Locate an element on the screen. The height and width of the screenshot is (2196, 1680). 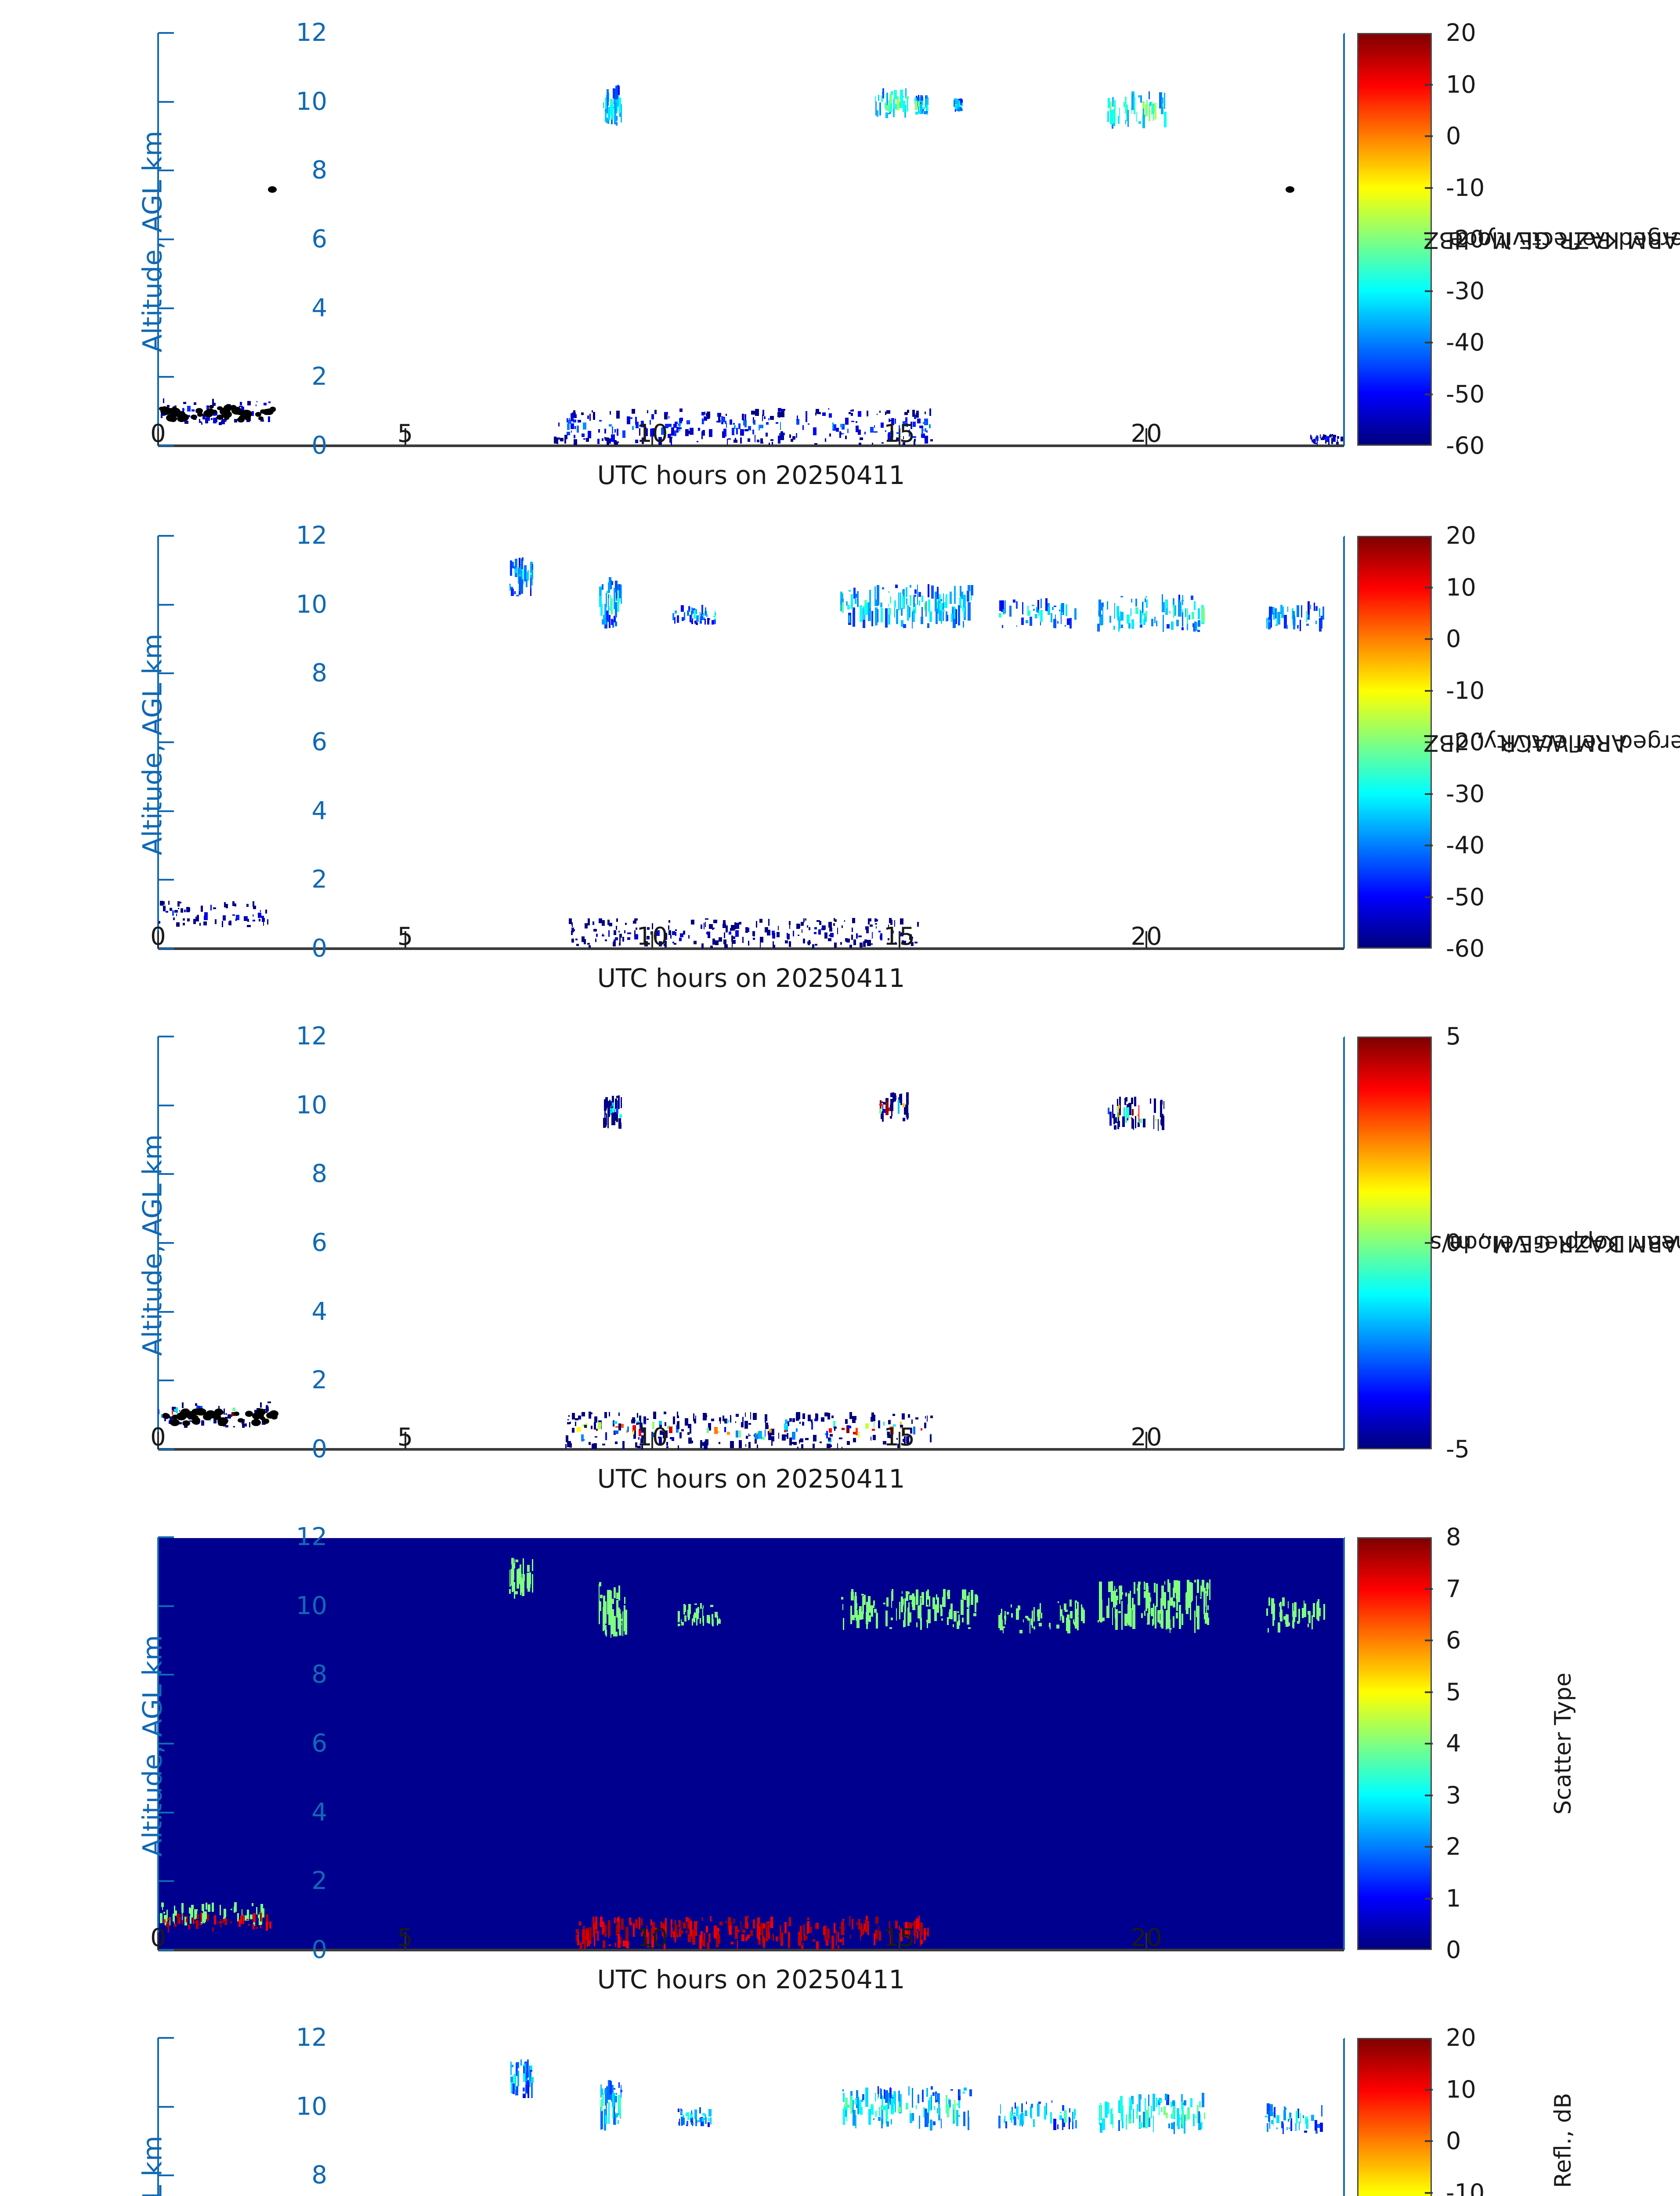
axis-spine-left is located at coordinates (158, 2117).